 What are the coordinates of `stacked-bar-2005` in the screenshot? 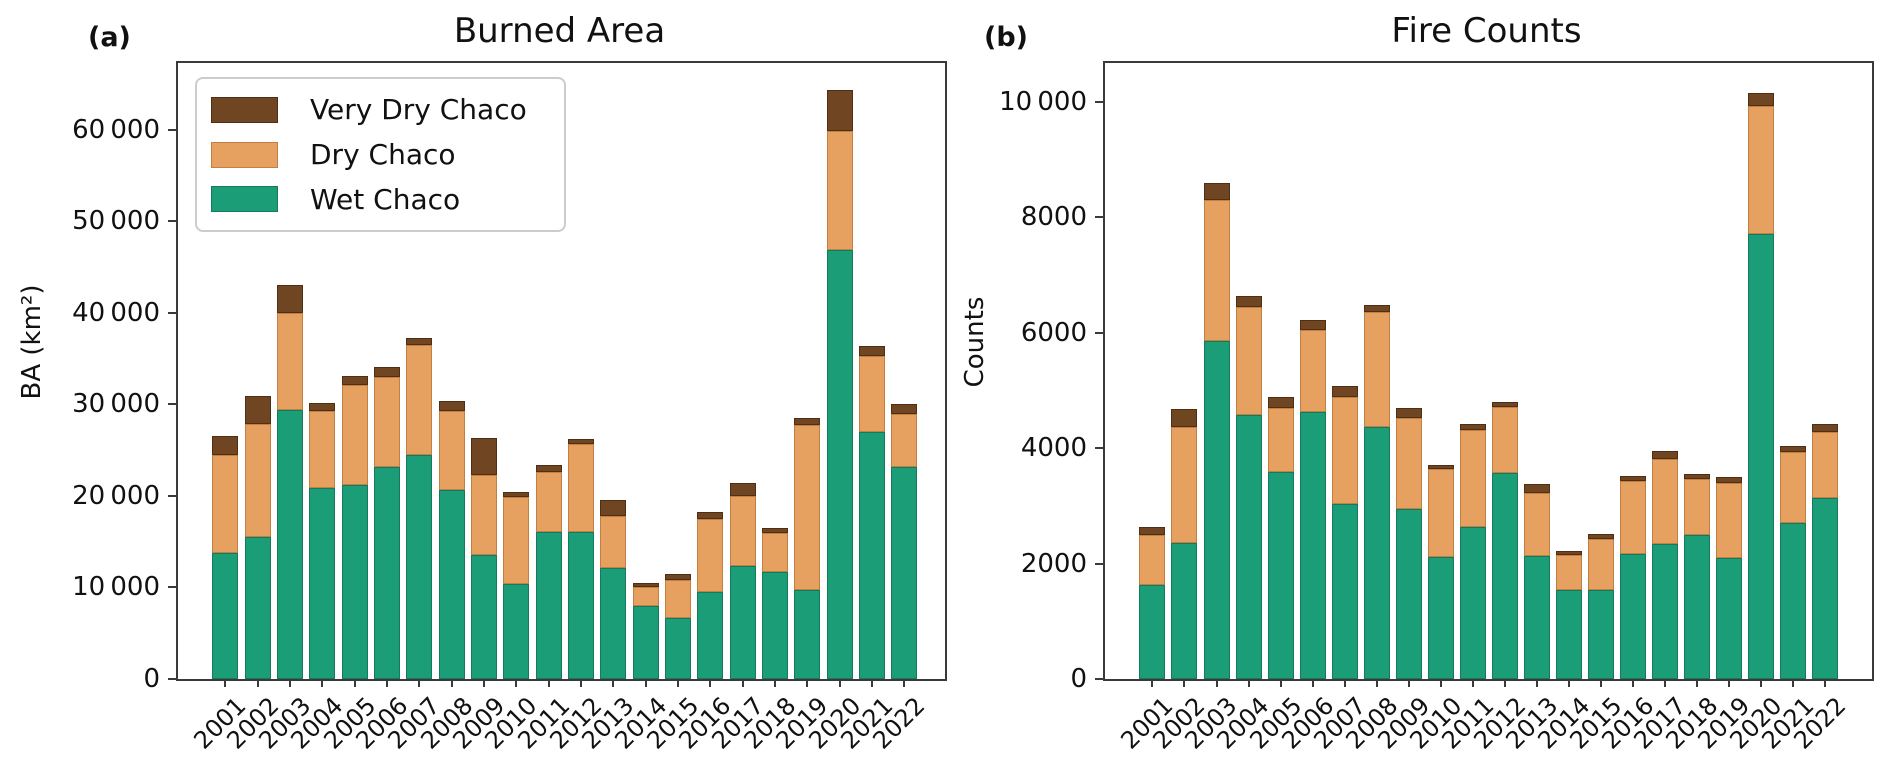 It's located at (354, 527).